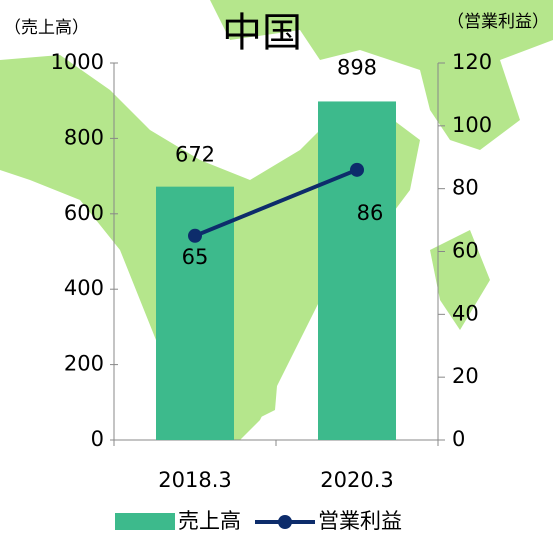  I want to click on y2-tick-label: 0, so click(458, 439).